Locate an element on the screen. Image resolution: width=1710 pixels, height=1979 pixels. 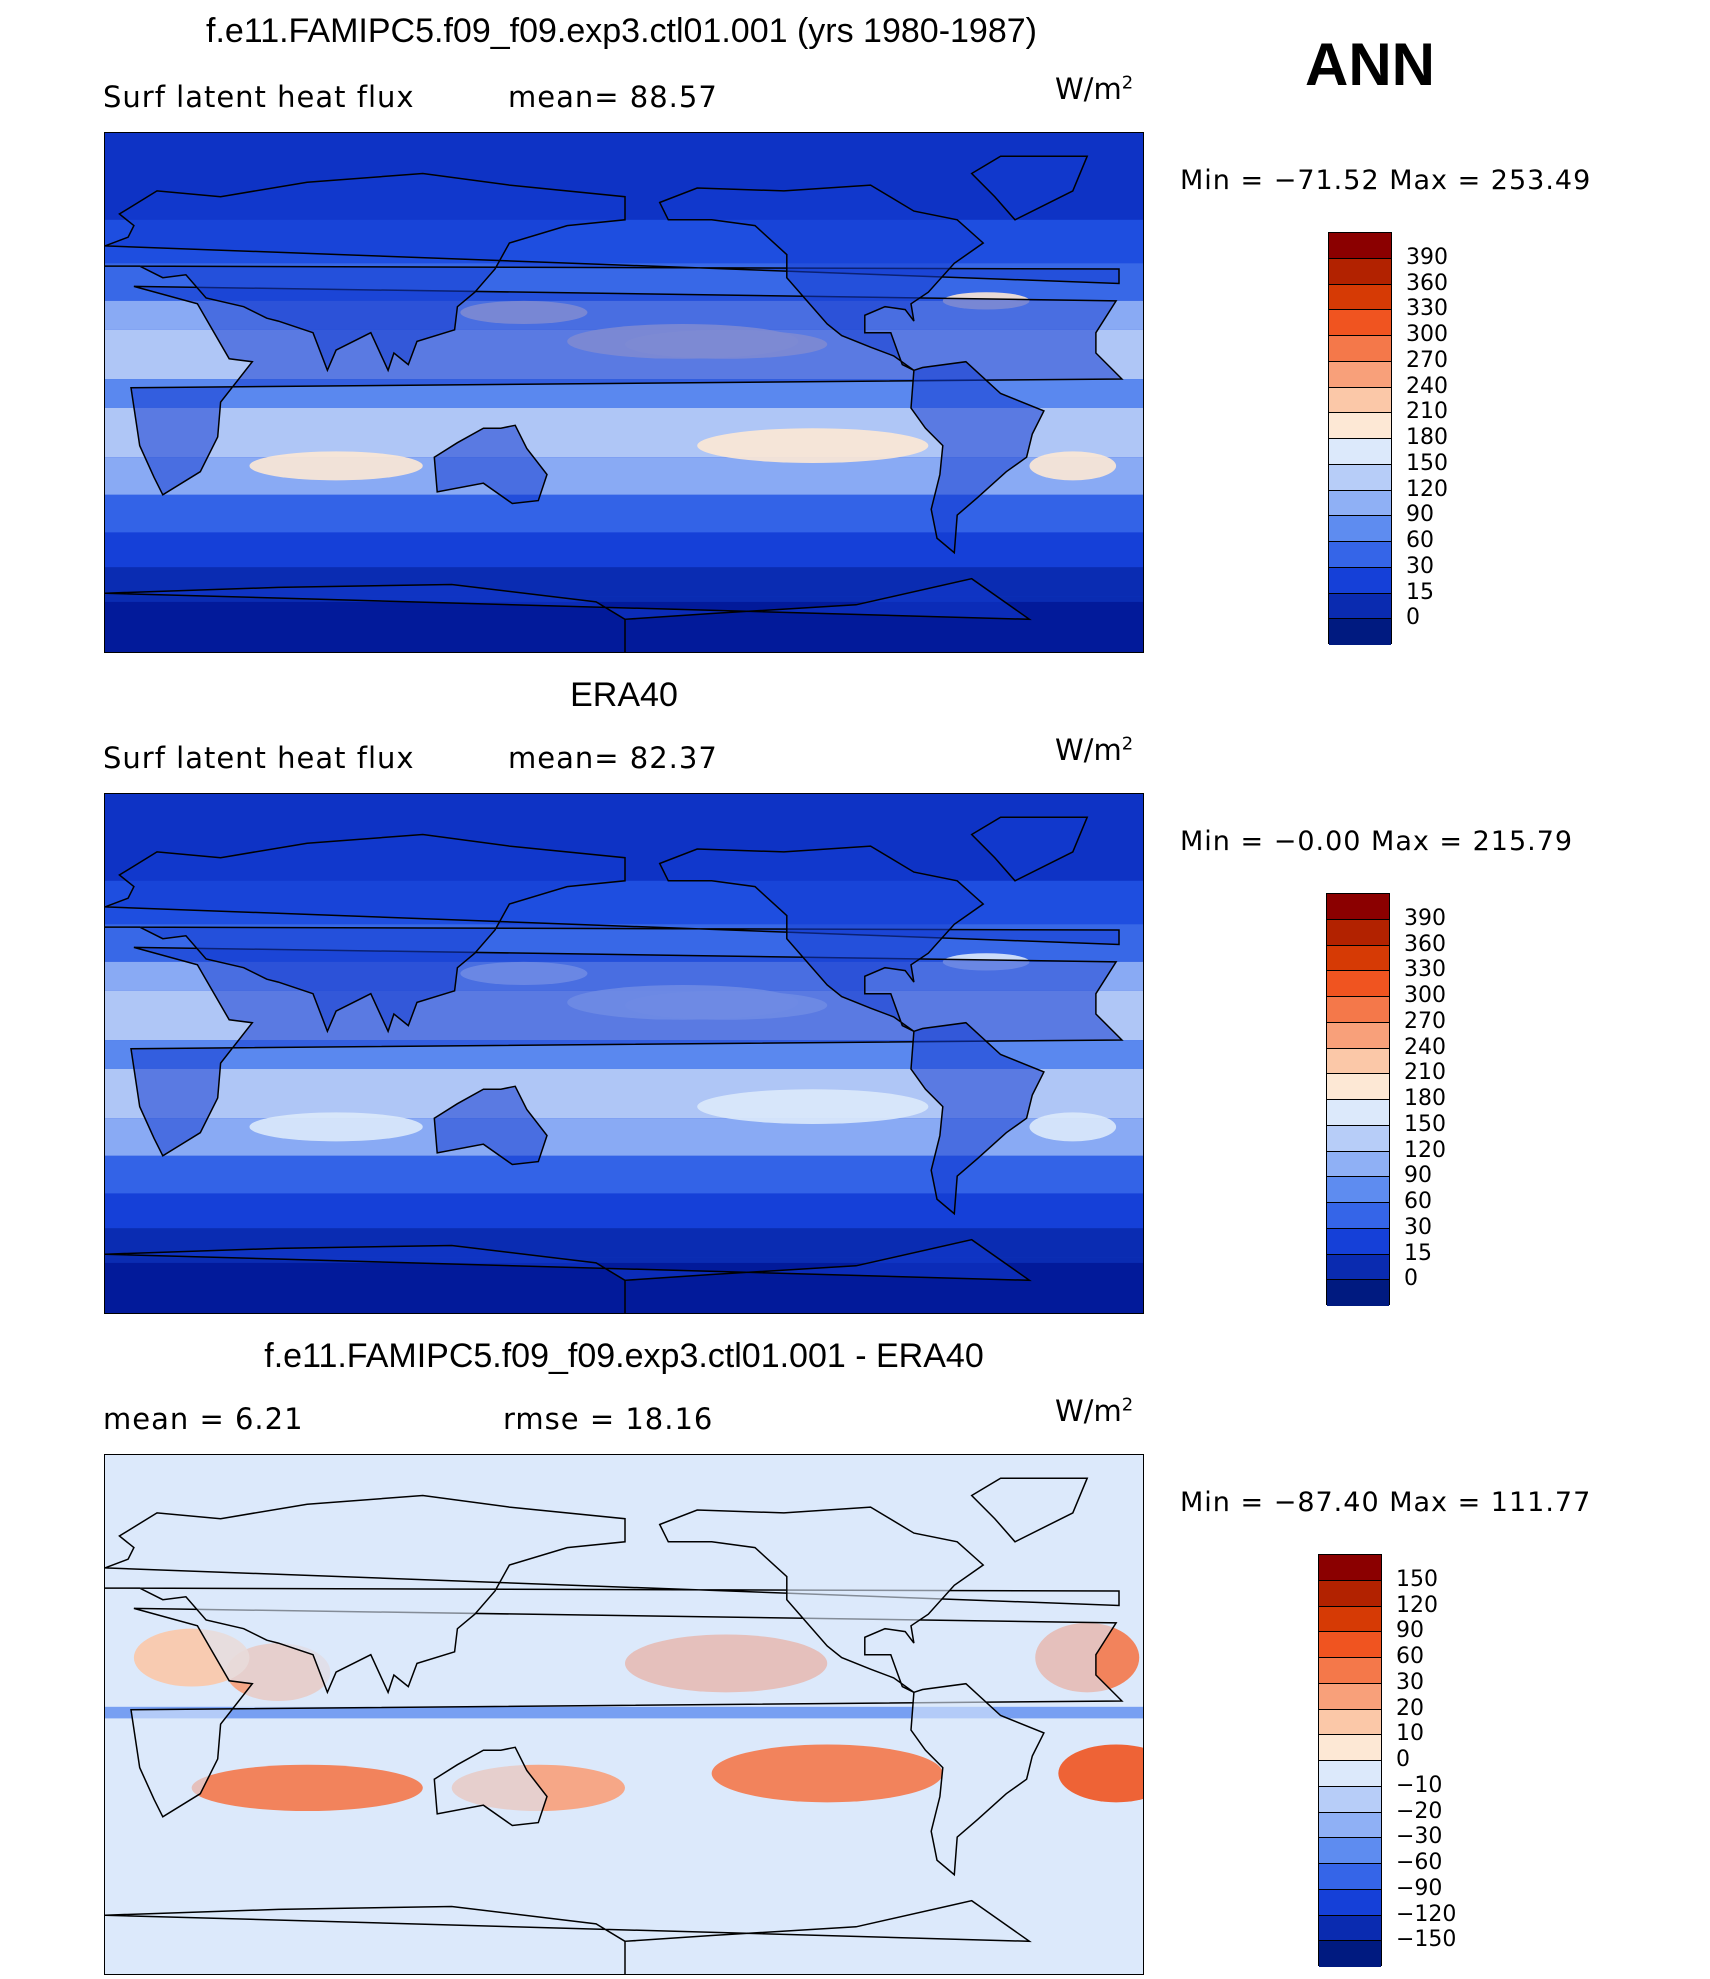
panel-1-minmax: Min = −71.52 Max = 253.49 is located at coordinates (1386, 180).